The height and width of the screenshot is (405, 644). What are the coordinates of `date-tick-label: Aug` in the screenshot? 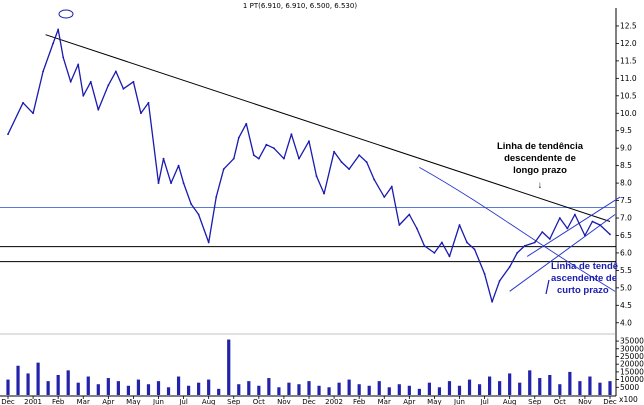 It's located at (209, 401).